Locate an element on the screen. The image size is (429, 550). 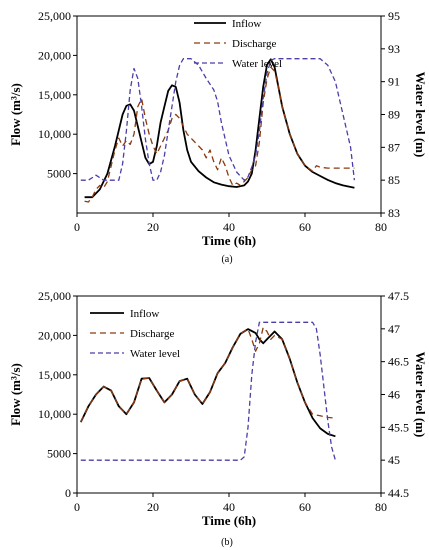
y-right-tick-label: 87 is located at coordinates (394, 147).